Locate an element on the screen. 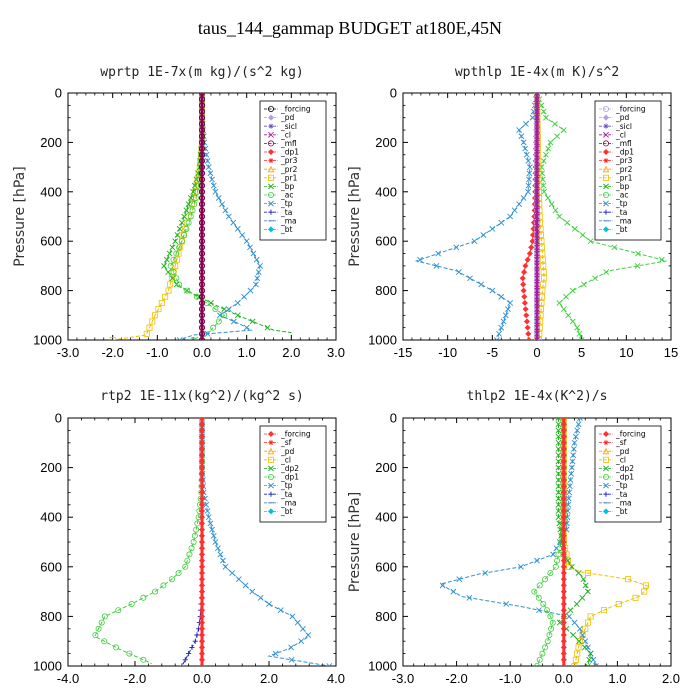 This screenshot has height=700, width=700. y-tick-label: 600 is located at coordinates (386, 566).